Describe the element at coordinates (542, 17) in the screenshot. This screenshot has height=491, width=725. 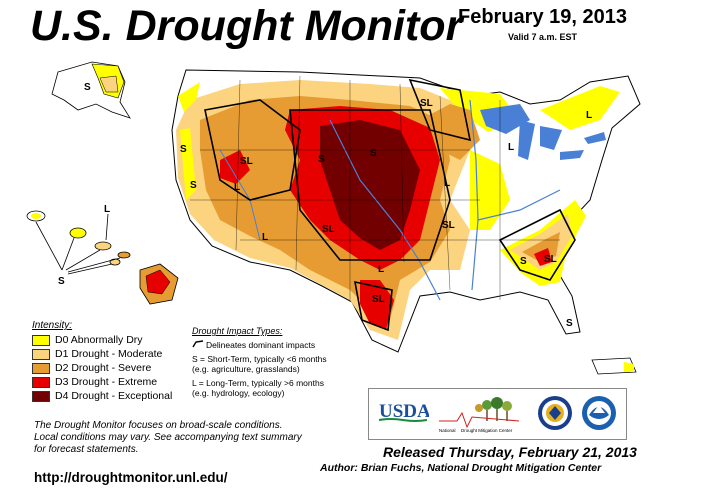
I see `map-date: February 19, 2013` at that location.